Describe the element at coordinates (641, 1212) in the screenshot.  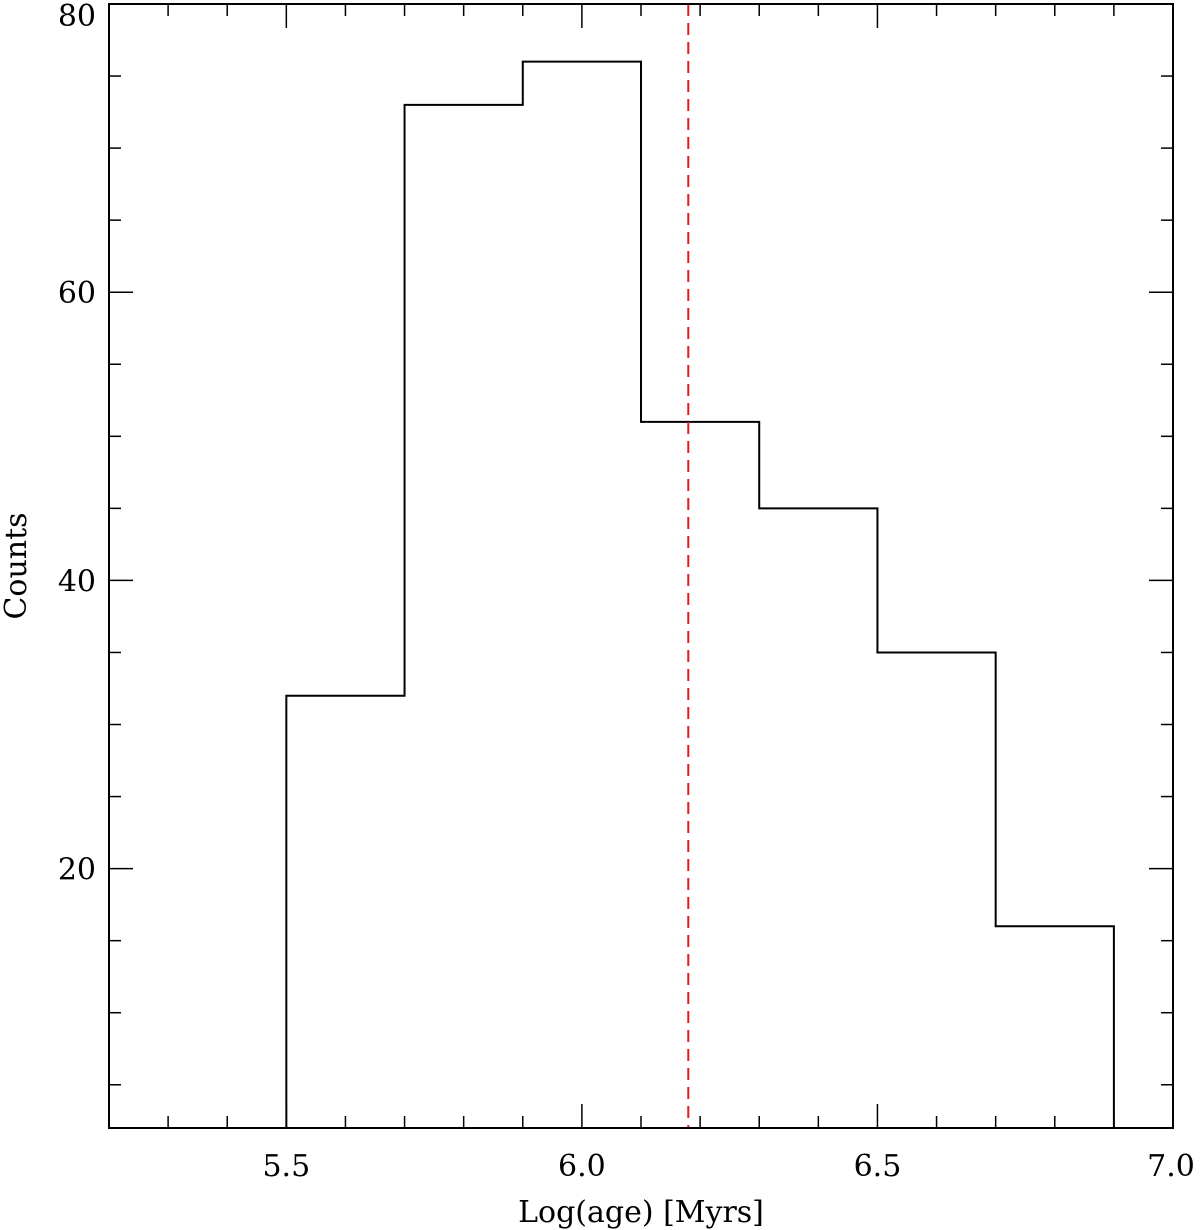
I see `x-axis-title: Log(age) [Myrs]` at that location.